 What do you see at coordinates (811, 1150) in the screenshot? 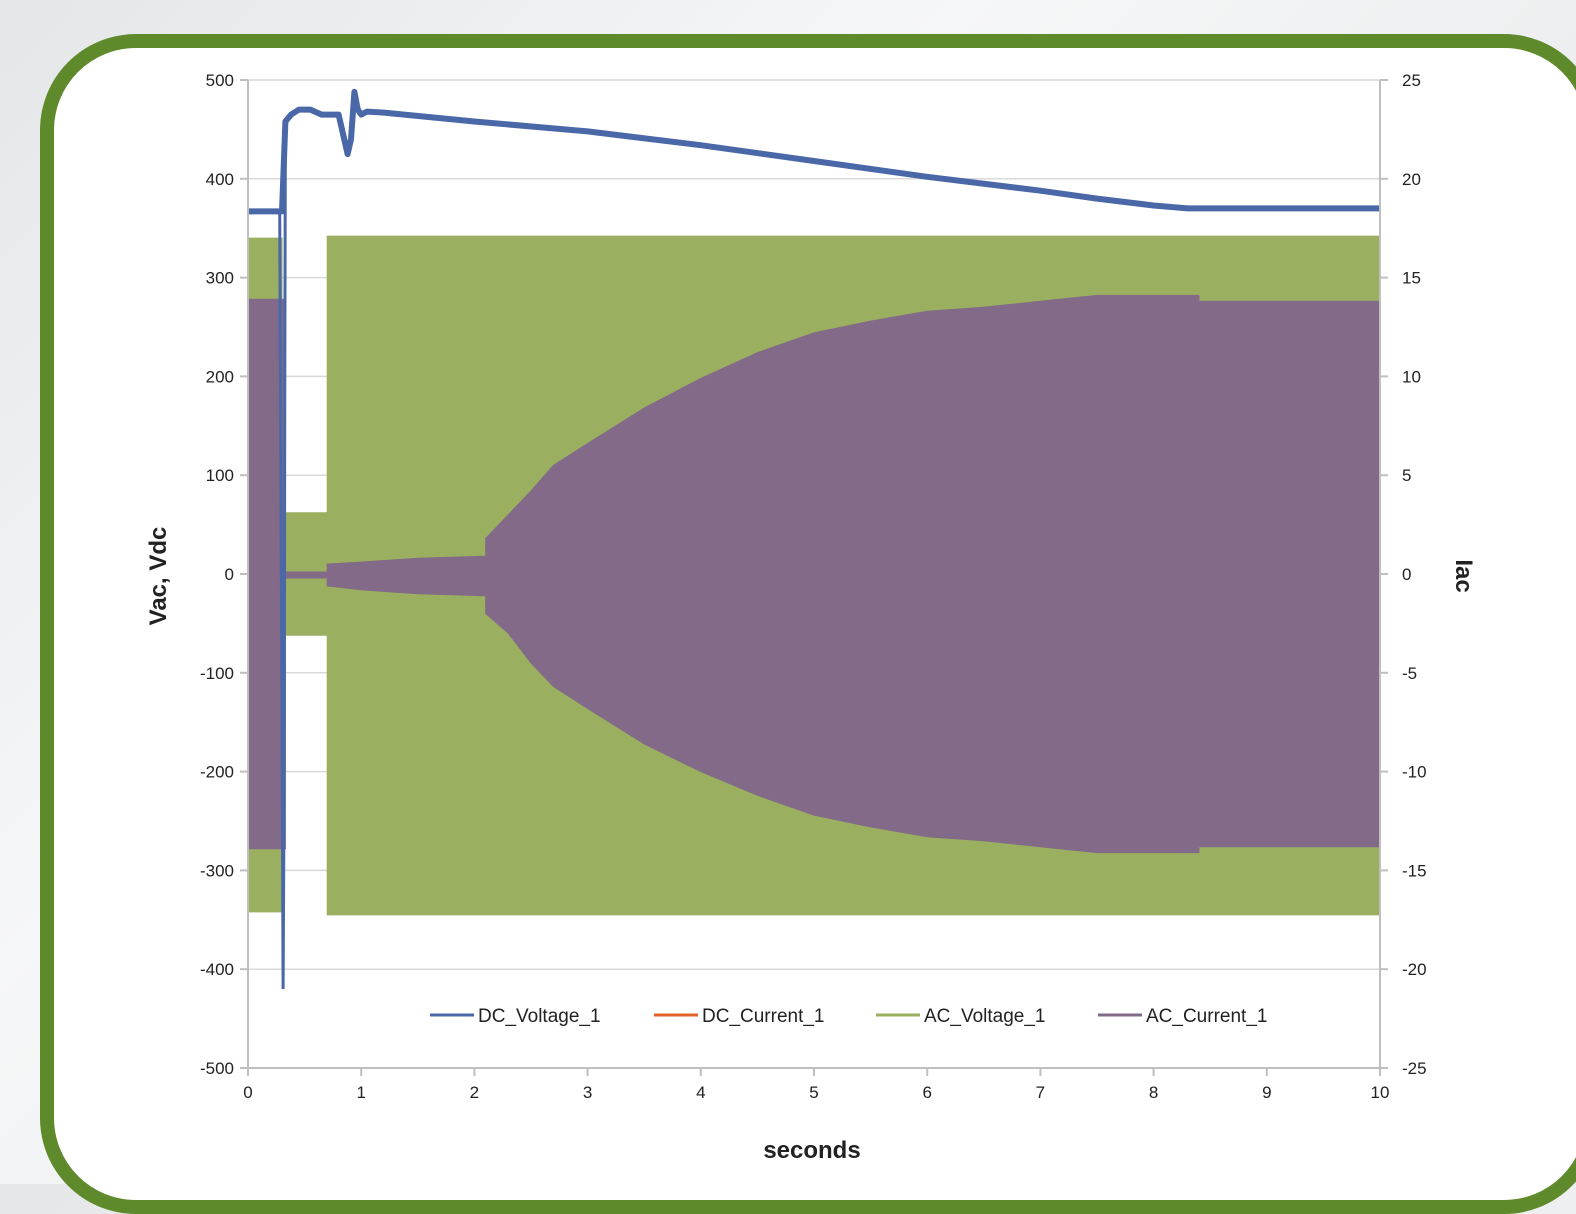
I see `x-axis-title: seconds` at bounding box center [811, 1150].